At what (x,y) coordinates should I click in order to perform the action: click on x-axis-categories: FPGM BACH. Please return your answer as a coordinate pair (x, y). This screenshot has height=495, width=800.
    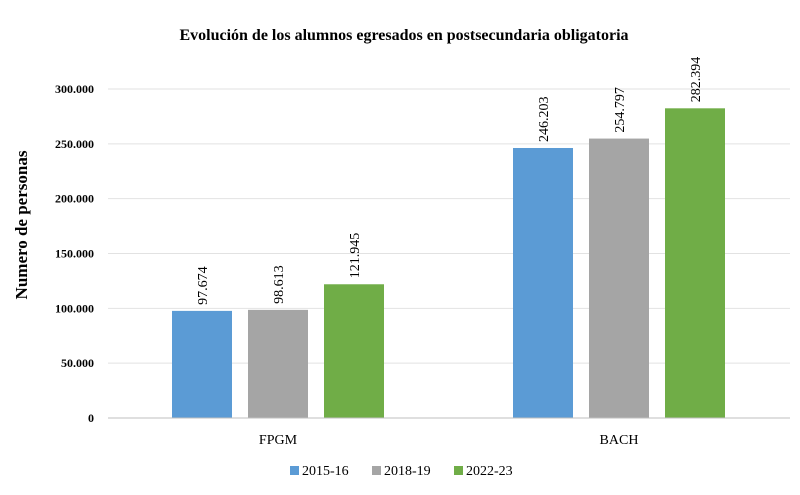
    Looking at the image, I should click on (449, 440).